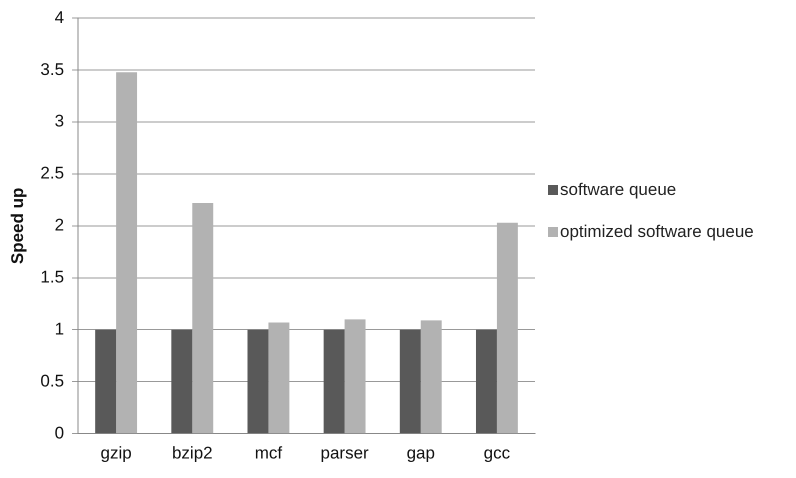 This screenshot has width=796, height=478. What do you see at coordinates (420, 452) in the screenshot?
I see `x-tick-label: gap` at bounding box center [420, 452].